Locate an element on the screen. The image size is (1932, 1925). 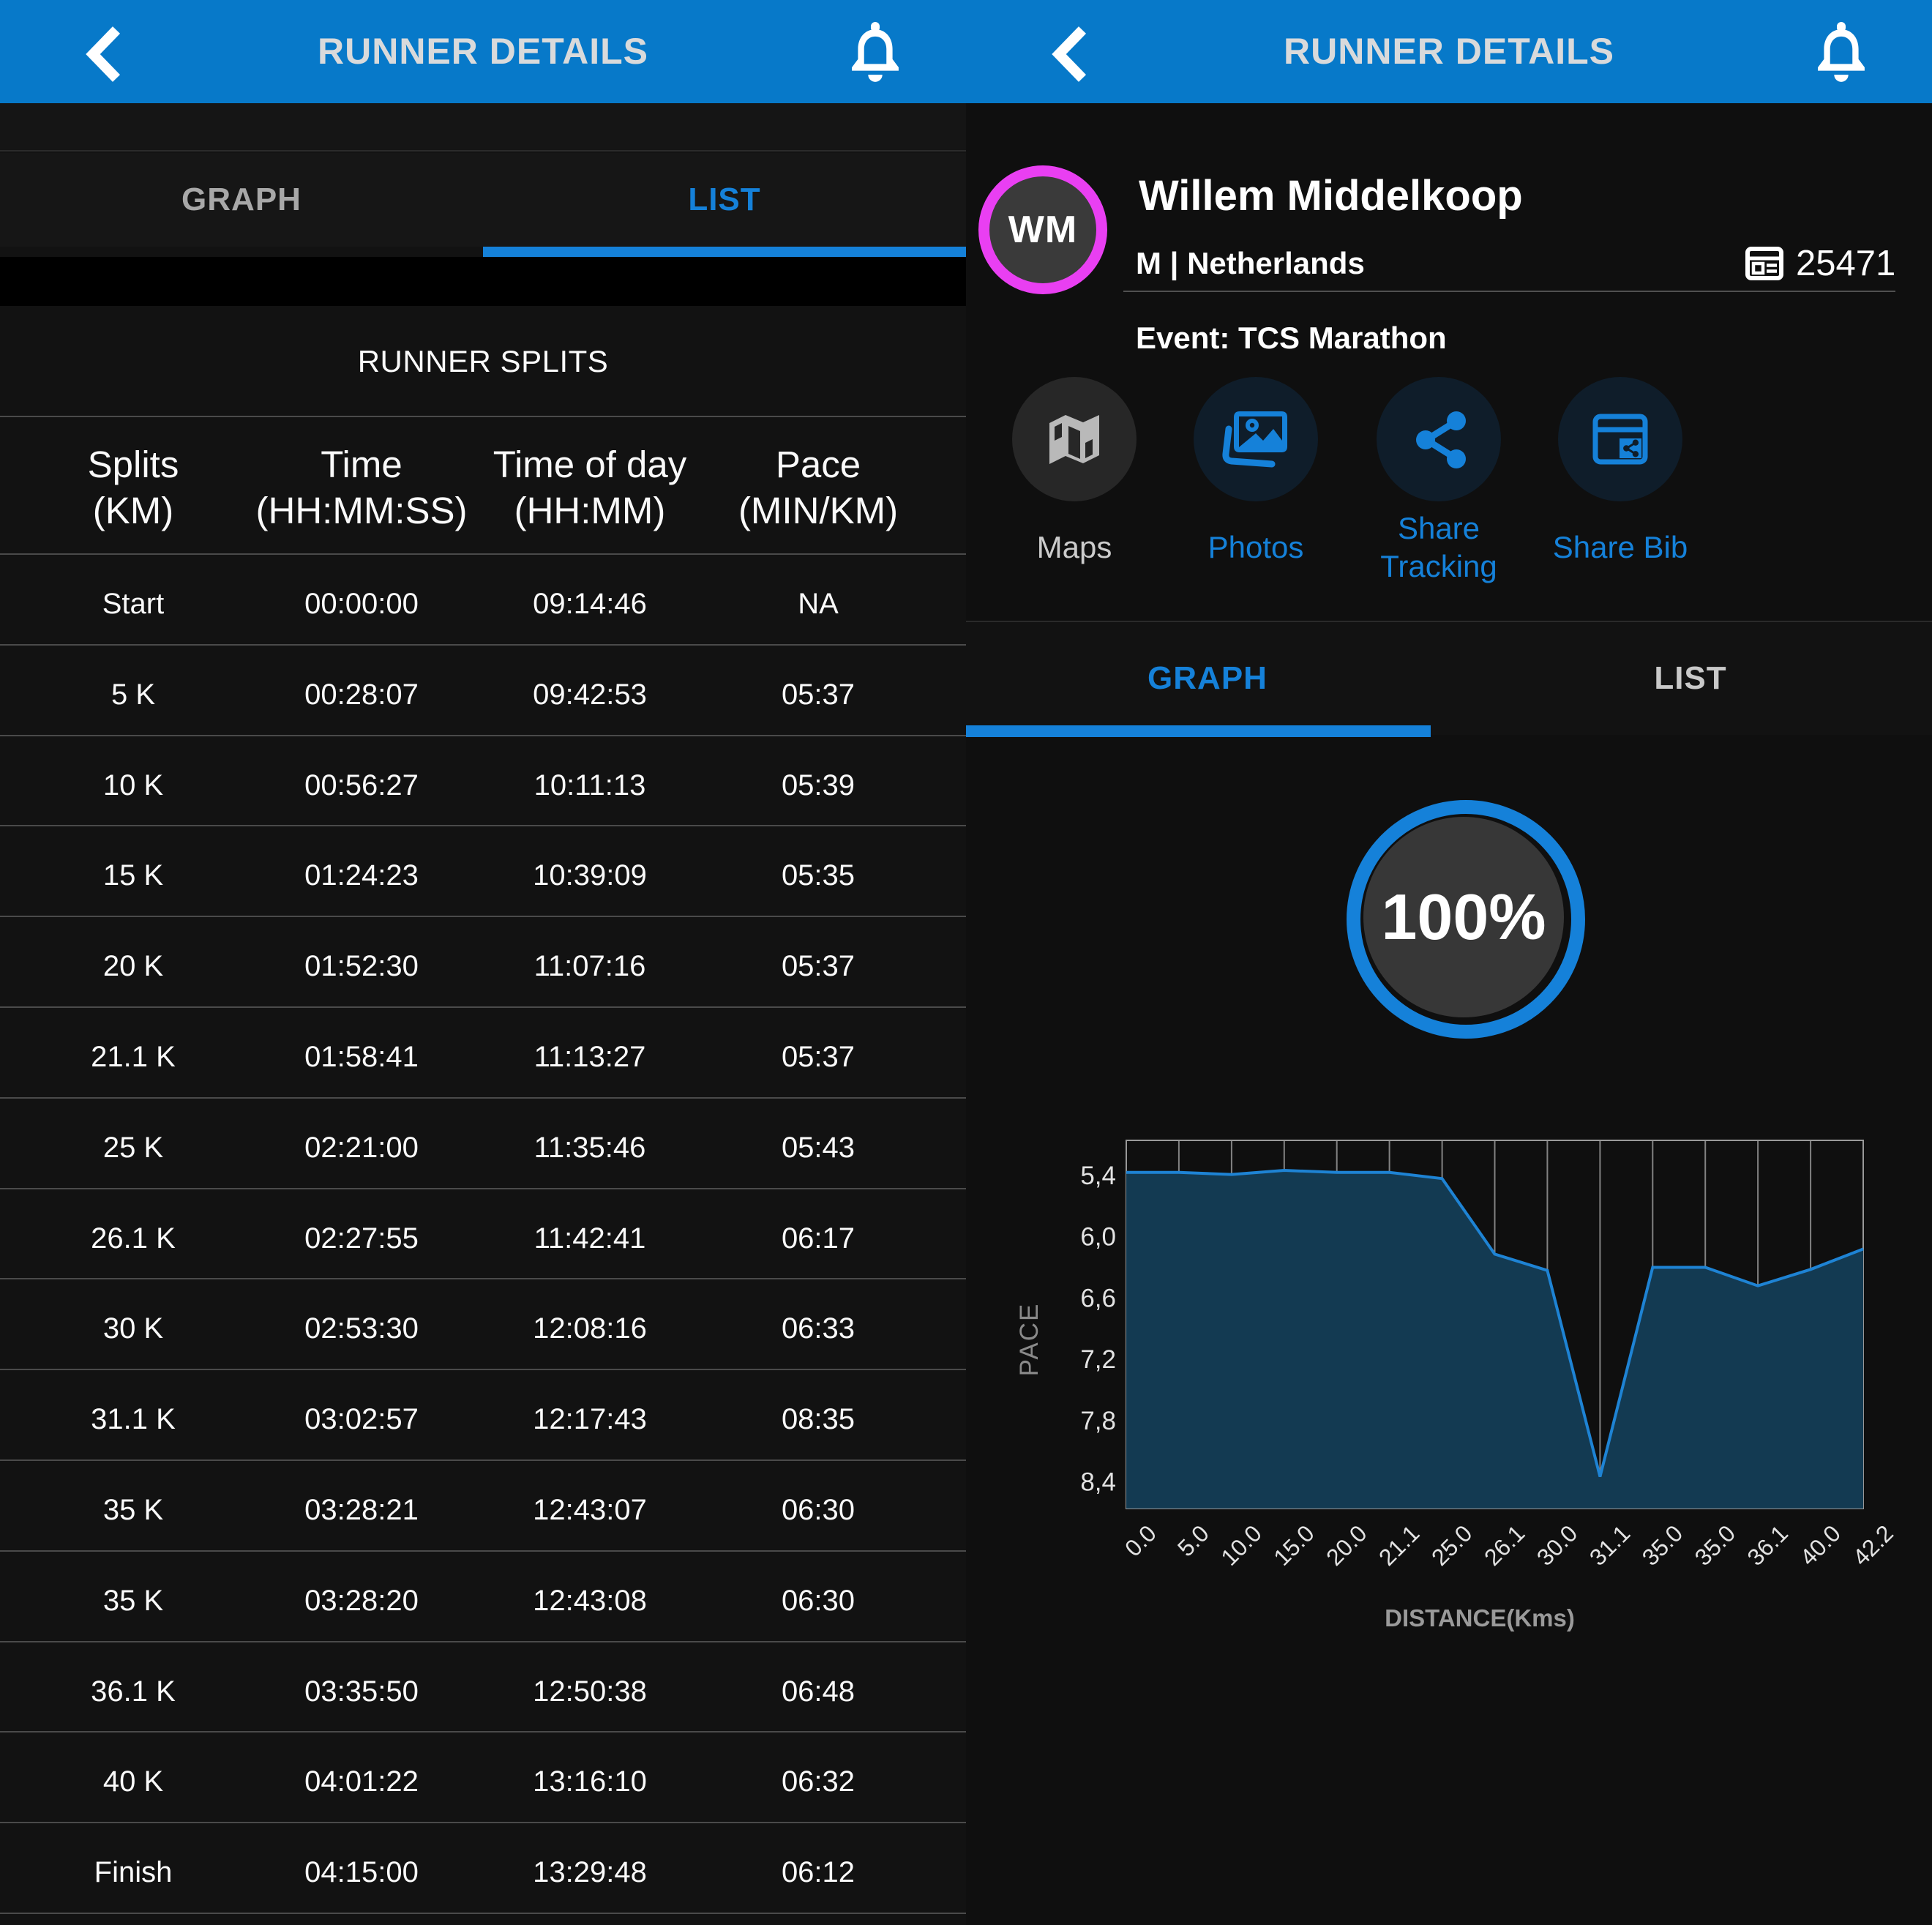
svg-text: 7,2 is located at coordinates (1098, 1359).